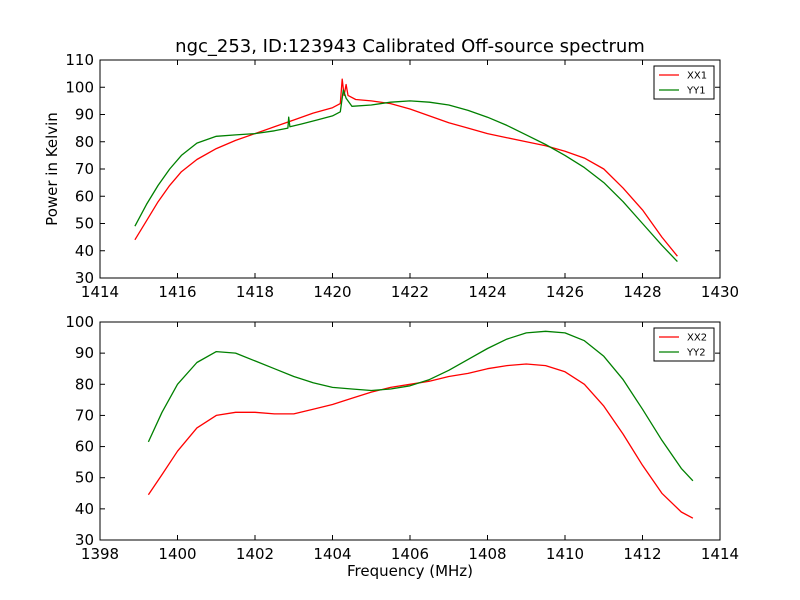 The width and height of the screenshot is (800, 600). Describe the element at coordinates (255, 292) in the screenshot. I see `x-tick-label: 1418` at that location.